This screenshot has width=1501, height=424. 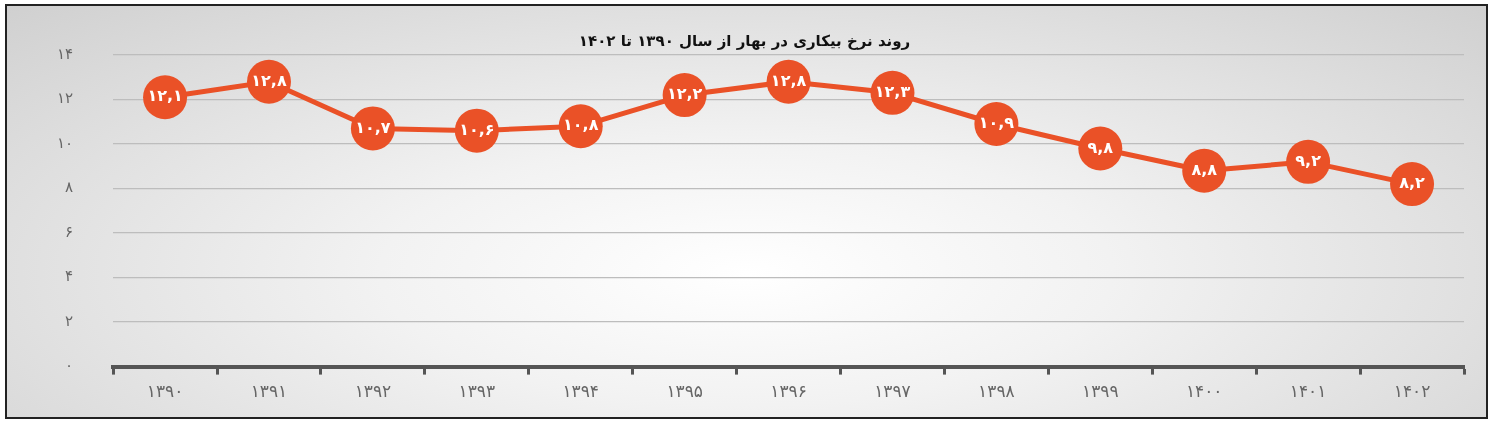 What do you see at coordinates (1204, 169) in the screenshot?
I see `data-label: ۸,۸` at bounding box center [1204, 169].